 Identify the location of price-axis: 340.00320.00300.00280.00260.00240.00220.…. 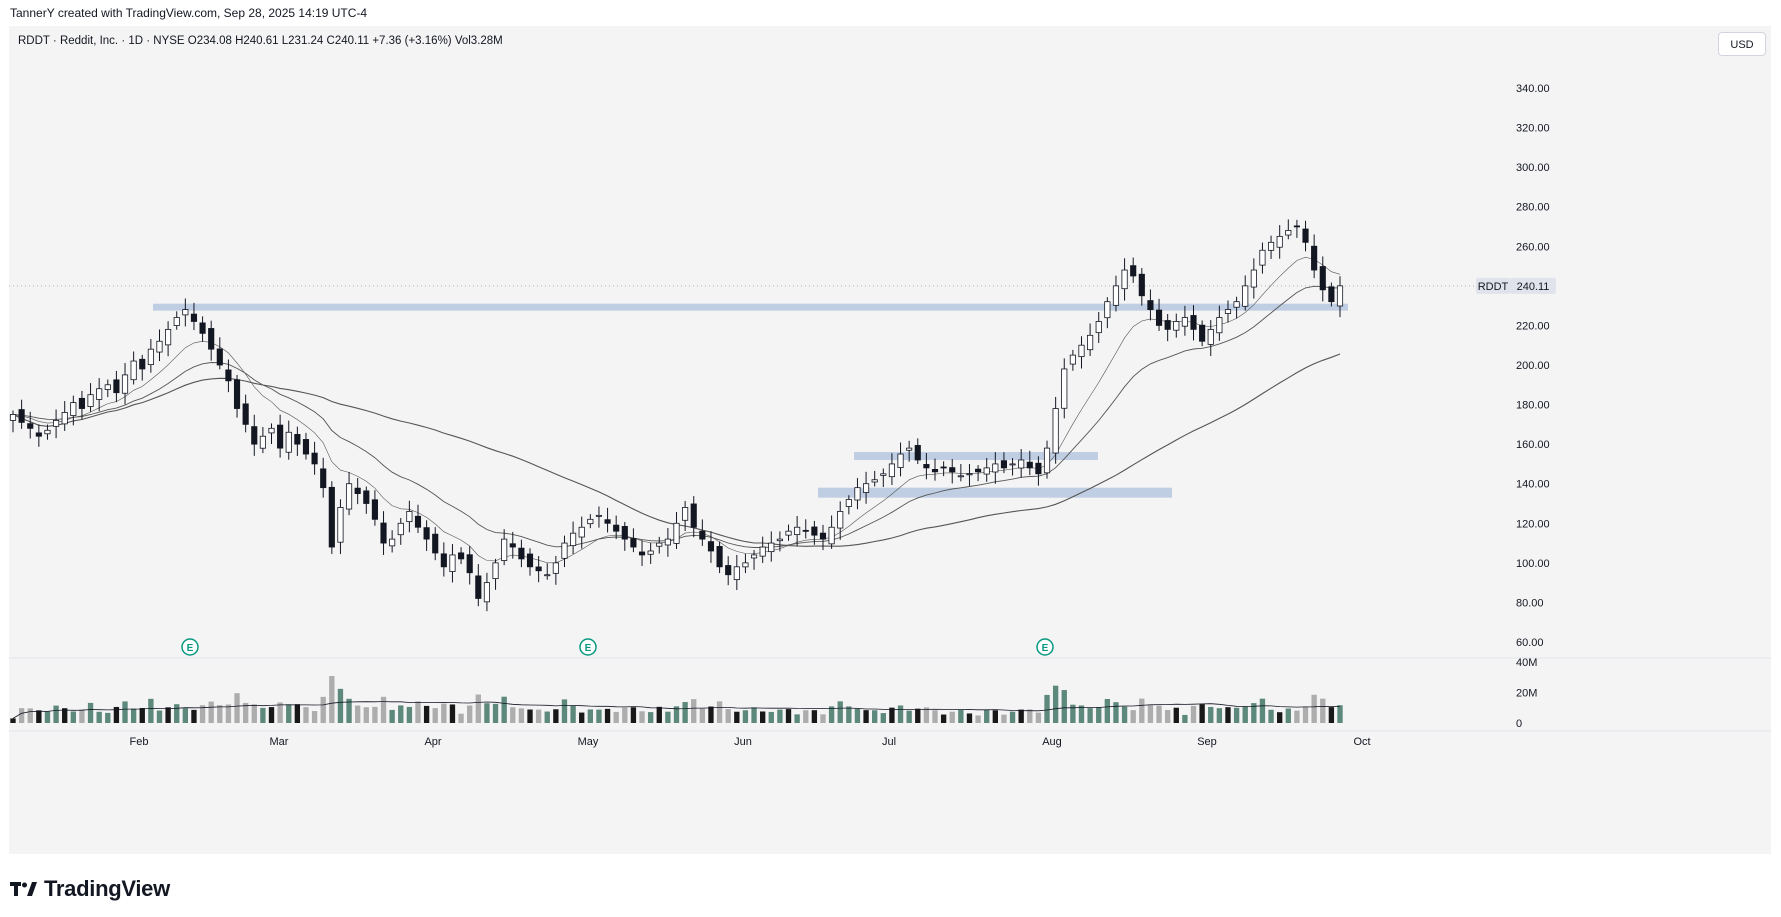
(1533, 366).